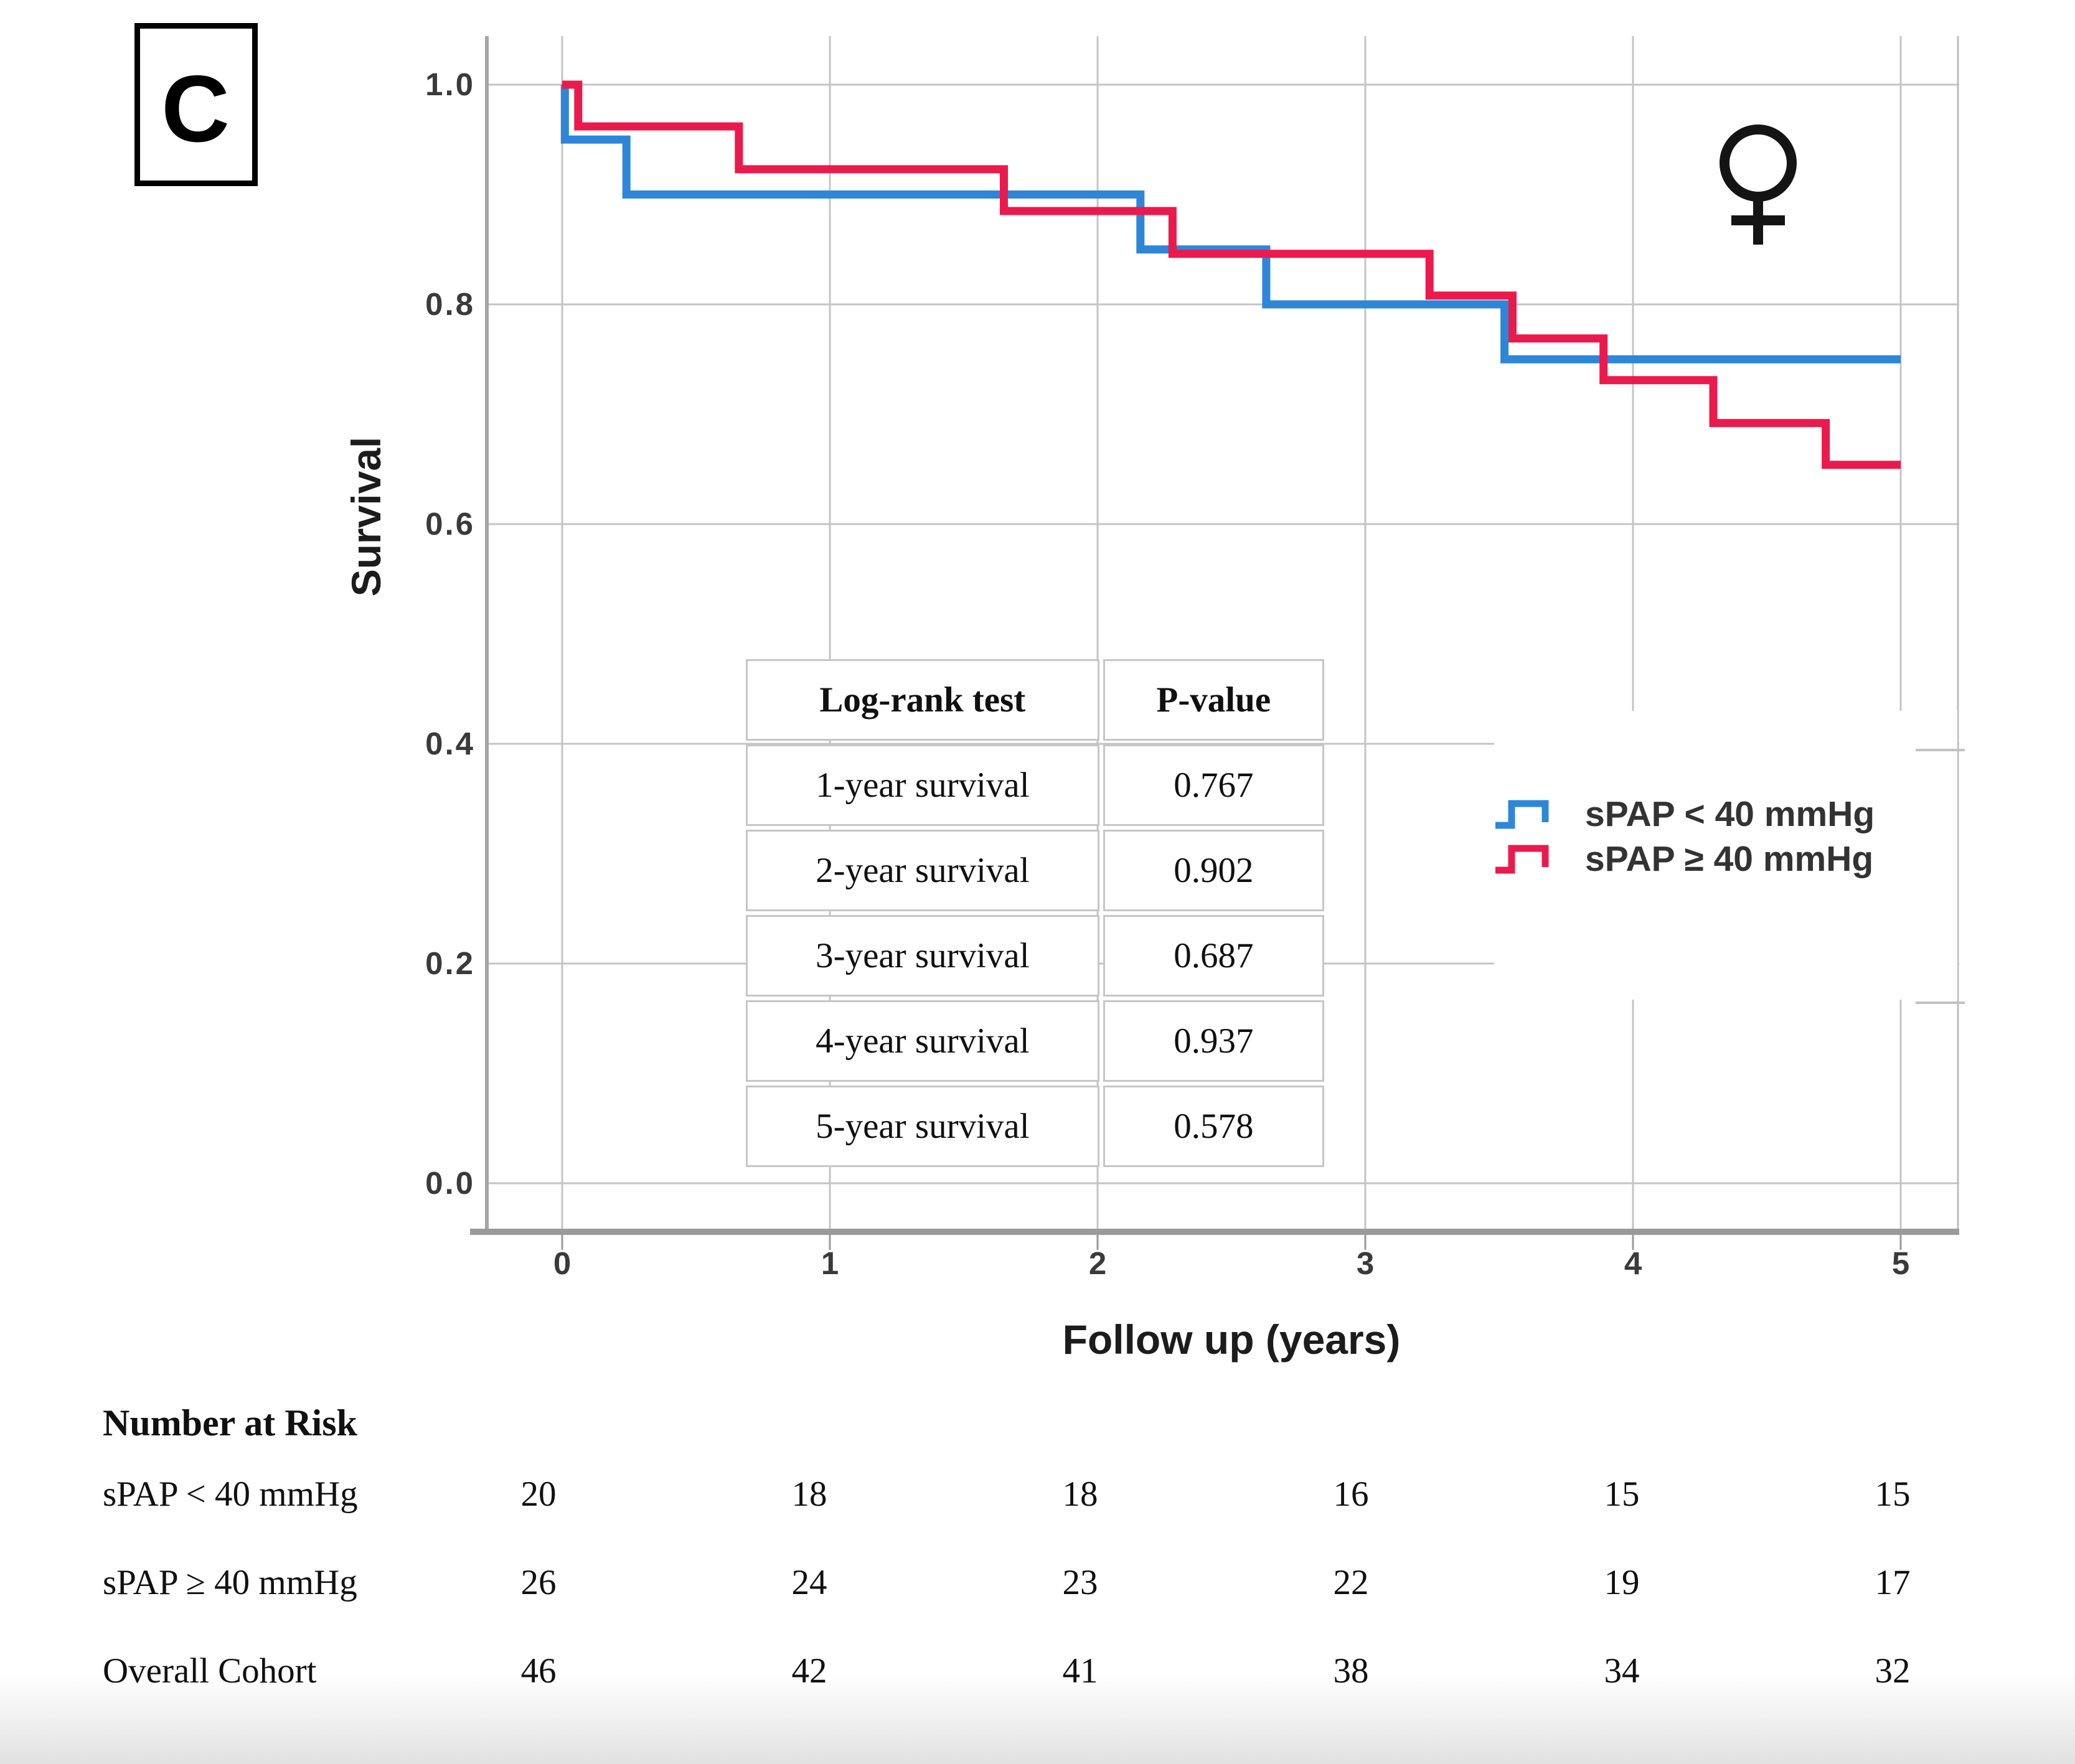 This screenshot has width=2075, height=1764. Describe the element at coordinates (1622, 1671) in the screenshot. I see `risk-count: 34` at that location.